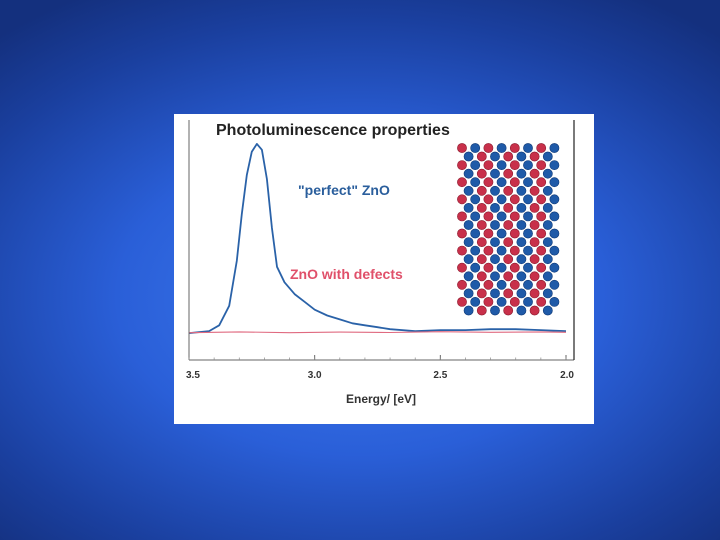  Describe the element at coordinates (377, 332) in the screenshot. I see `series-zno-defects-line` at that location.